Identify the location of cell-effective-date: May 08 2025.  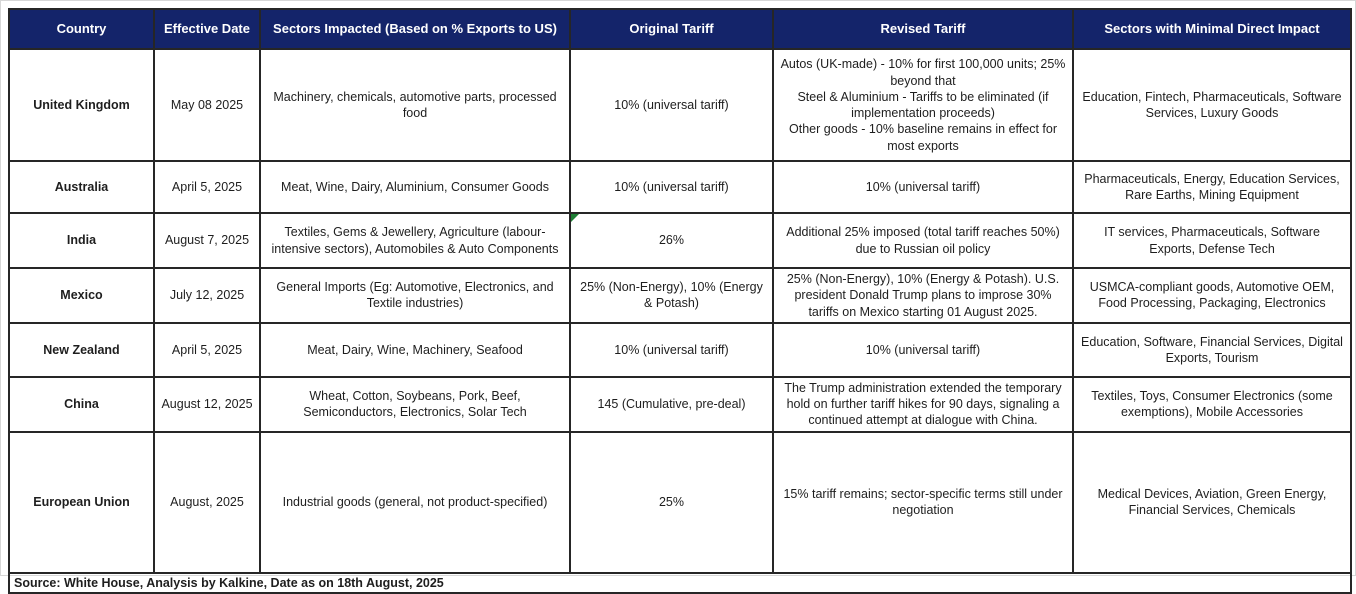
(207, 105).